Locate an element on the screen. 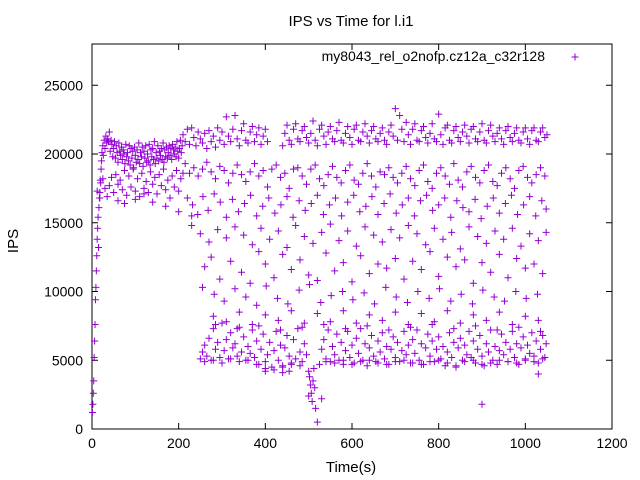 The width and height of the screenshot is (640, 480). chart-title: IPS vs Time for l.i1 is located at coordinates (350, 21).